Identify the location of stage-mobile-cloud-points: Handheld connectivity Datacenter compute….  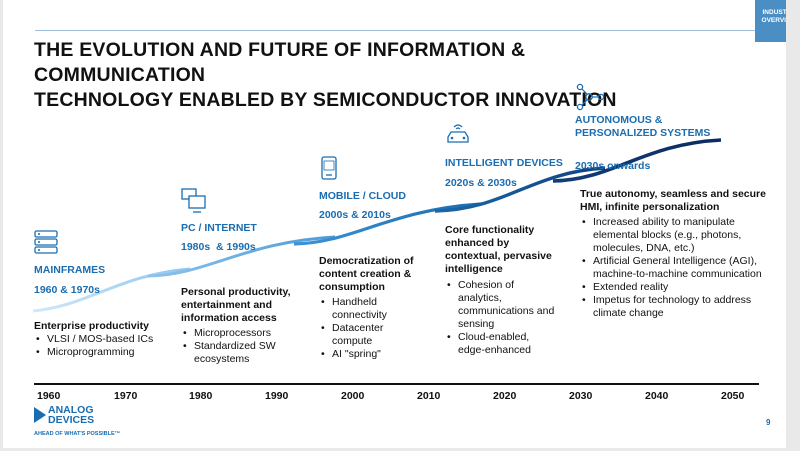
(366, 328).